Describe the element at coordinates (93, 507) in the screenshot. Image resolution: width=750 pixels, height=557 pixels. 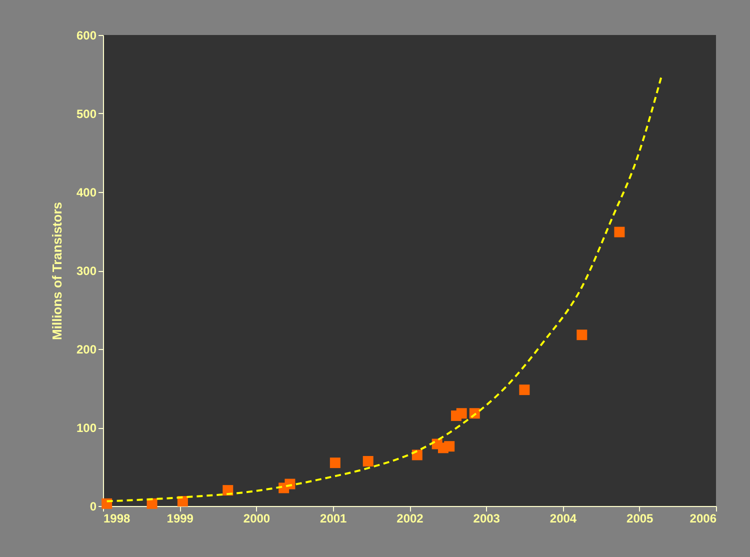
I see `y-tick-label: 0` at that location.